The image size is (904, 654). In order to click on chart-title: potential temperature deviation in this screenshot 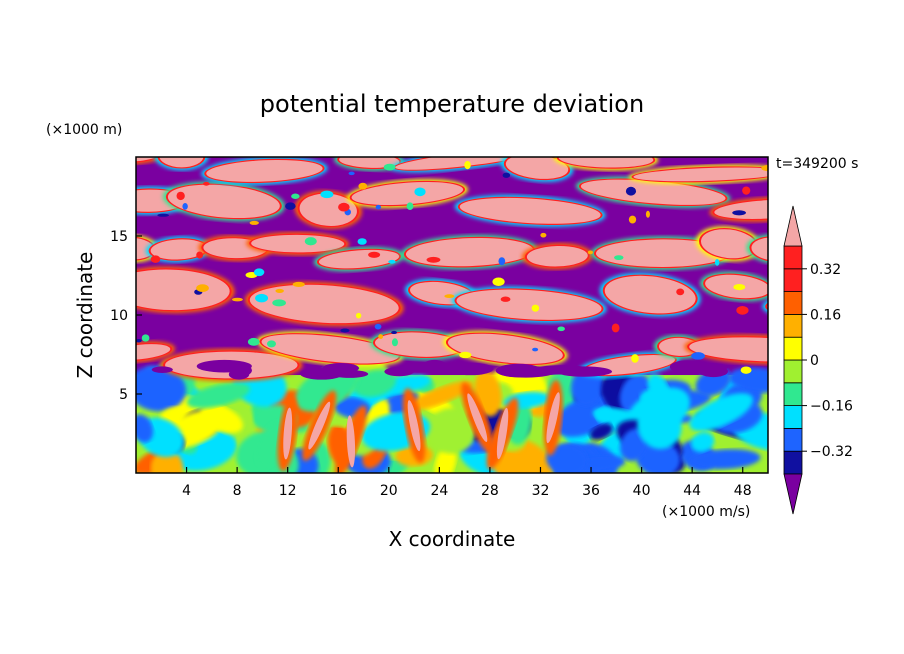, I will do `click(452, 104)`.